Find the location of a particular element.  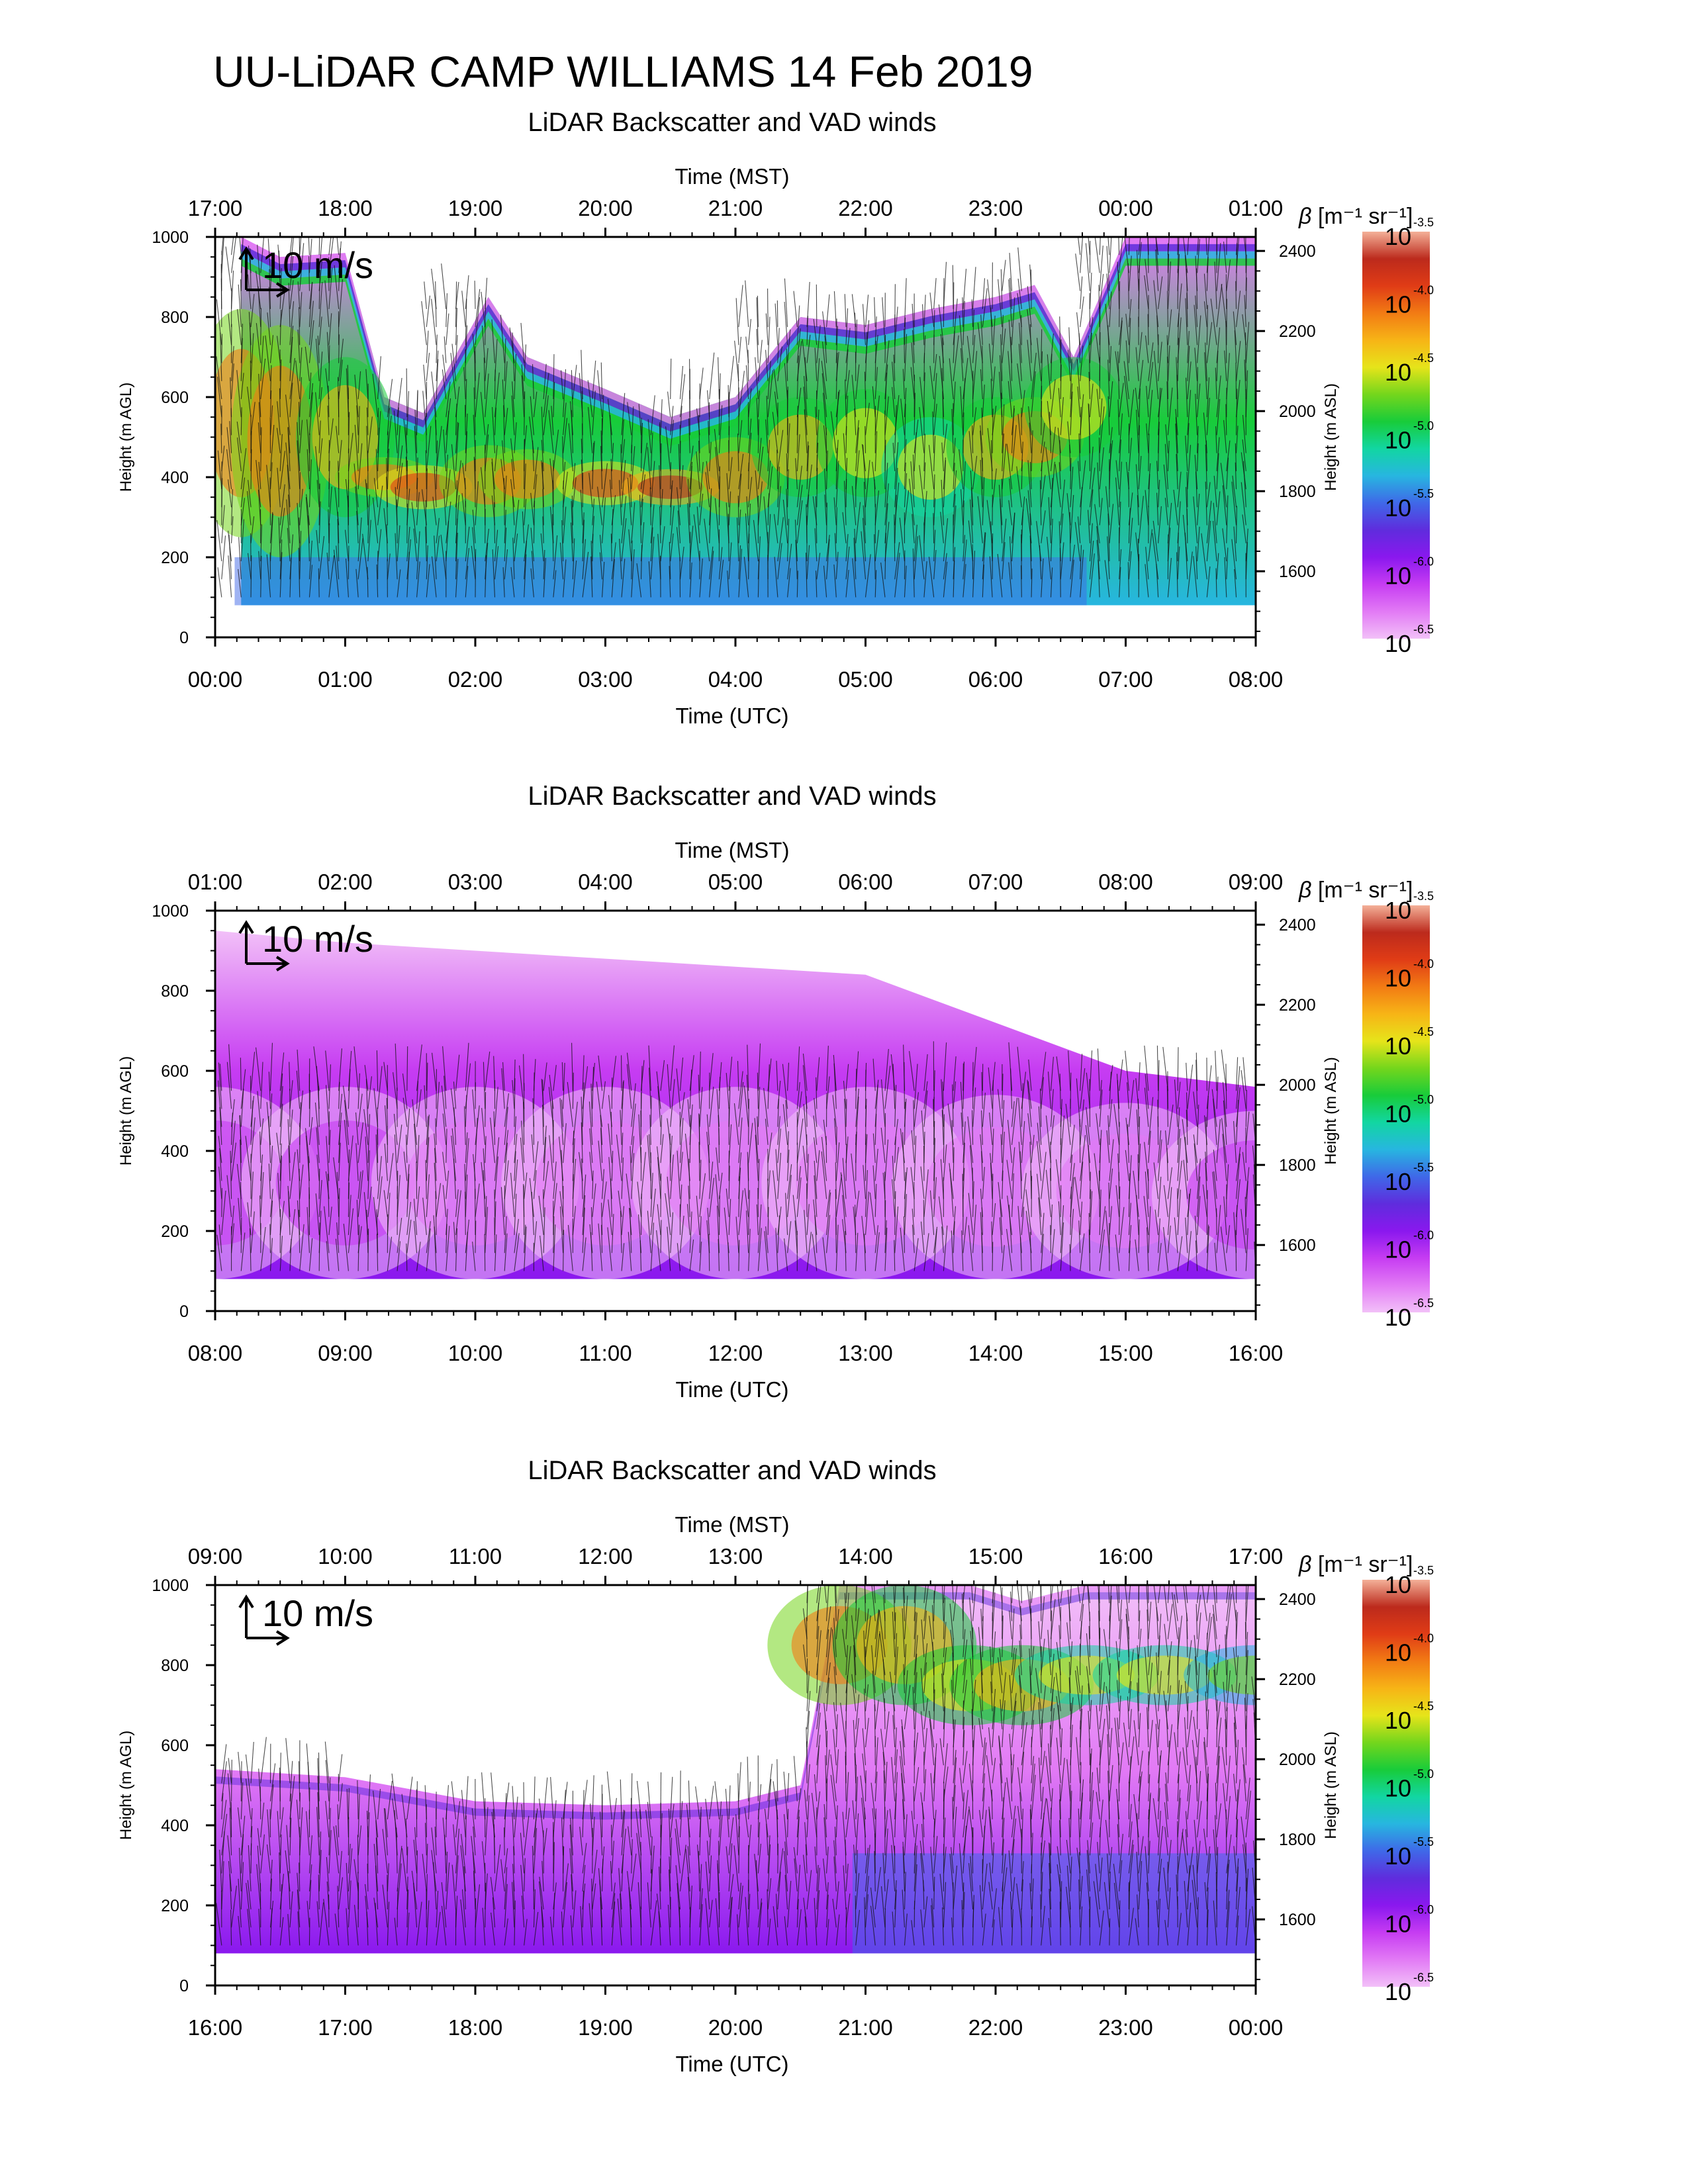

x-bottom-tick-label: 19:00 is located at coordinates (605, 2028).